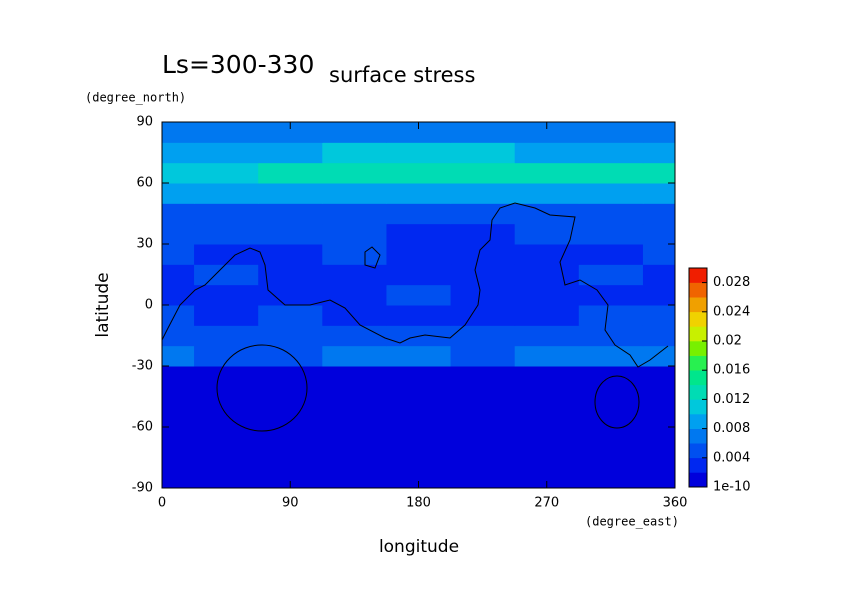  I want to click on y-axis-label: latitude, so click(103, 304).